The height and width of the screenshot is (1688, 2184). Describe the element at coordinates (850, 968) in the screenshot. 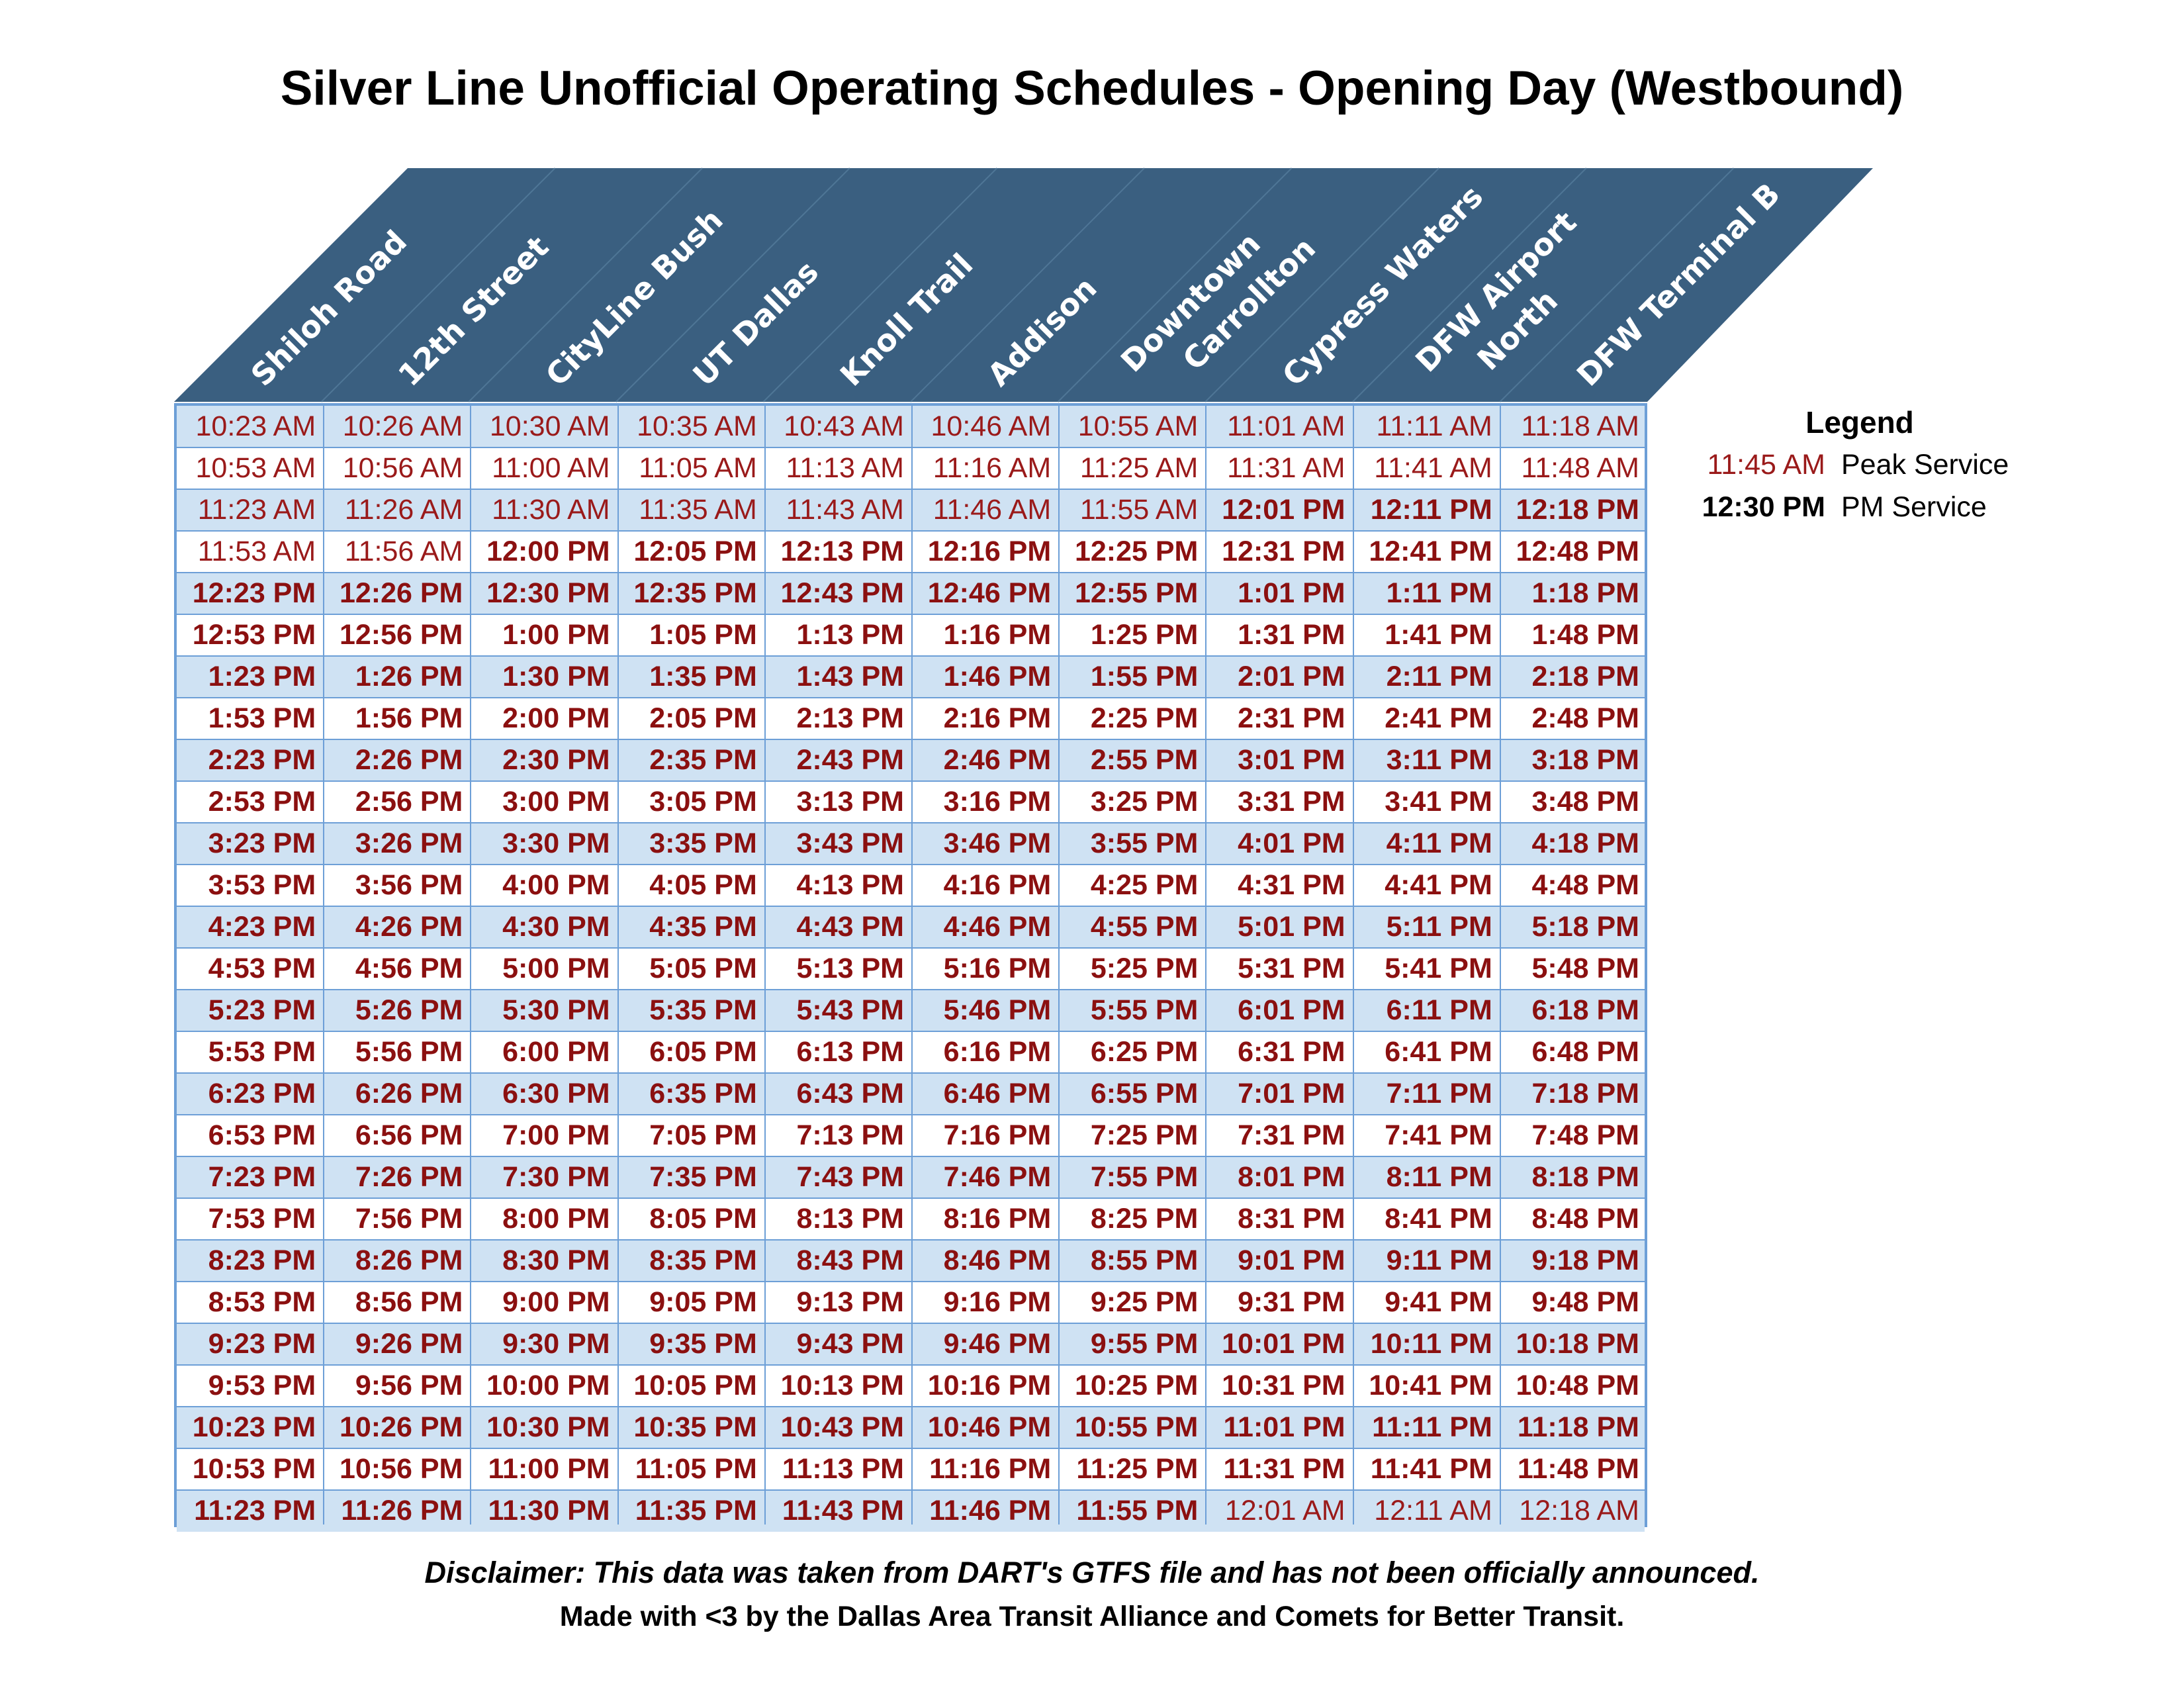

I see `time-cell: 5:13 PM` at that location.